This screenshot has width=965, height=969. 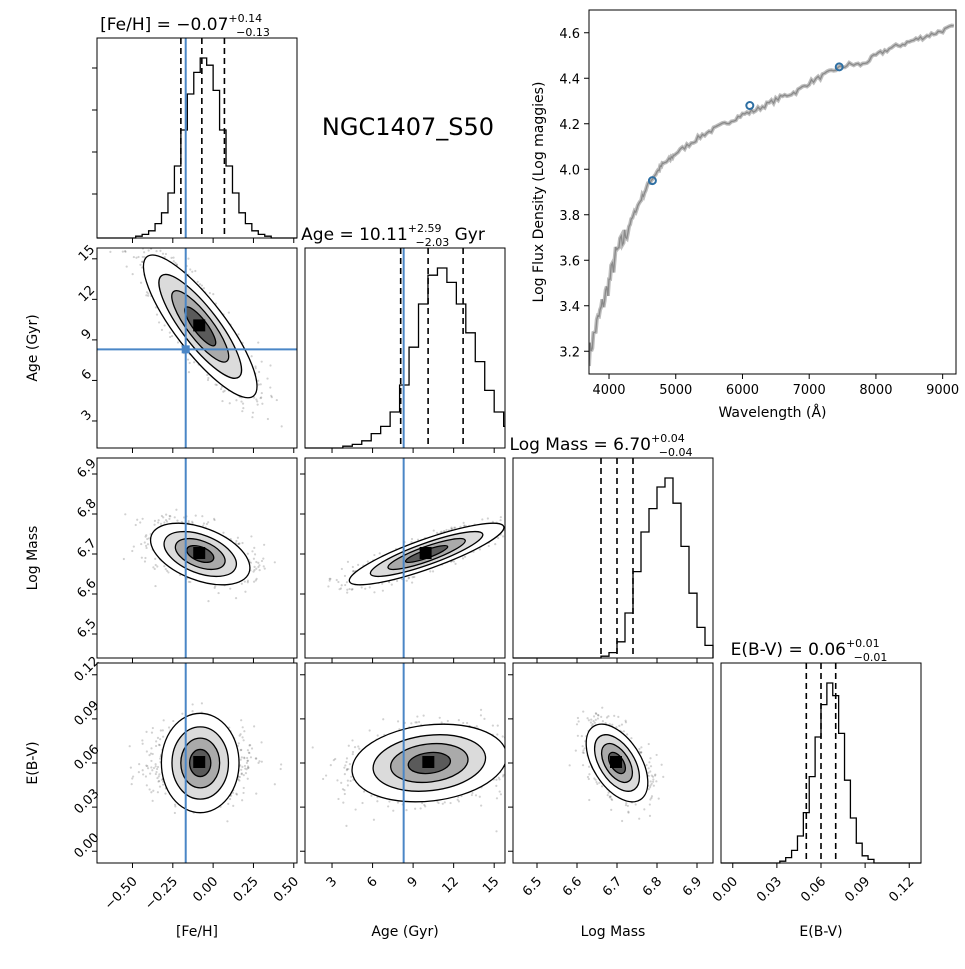 I want to click on hist-feh-panel: [Fe/H] = −0.07+0.14−0.13, so click(x=197, y=125).